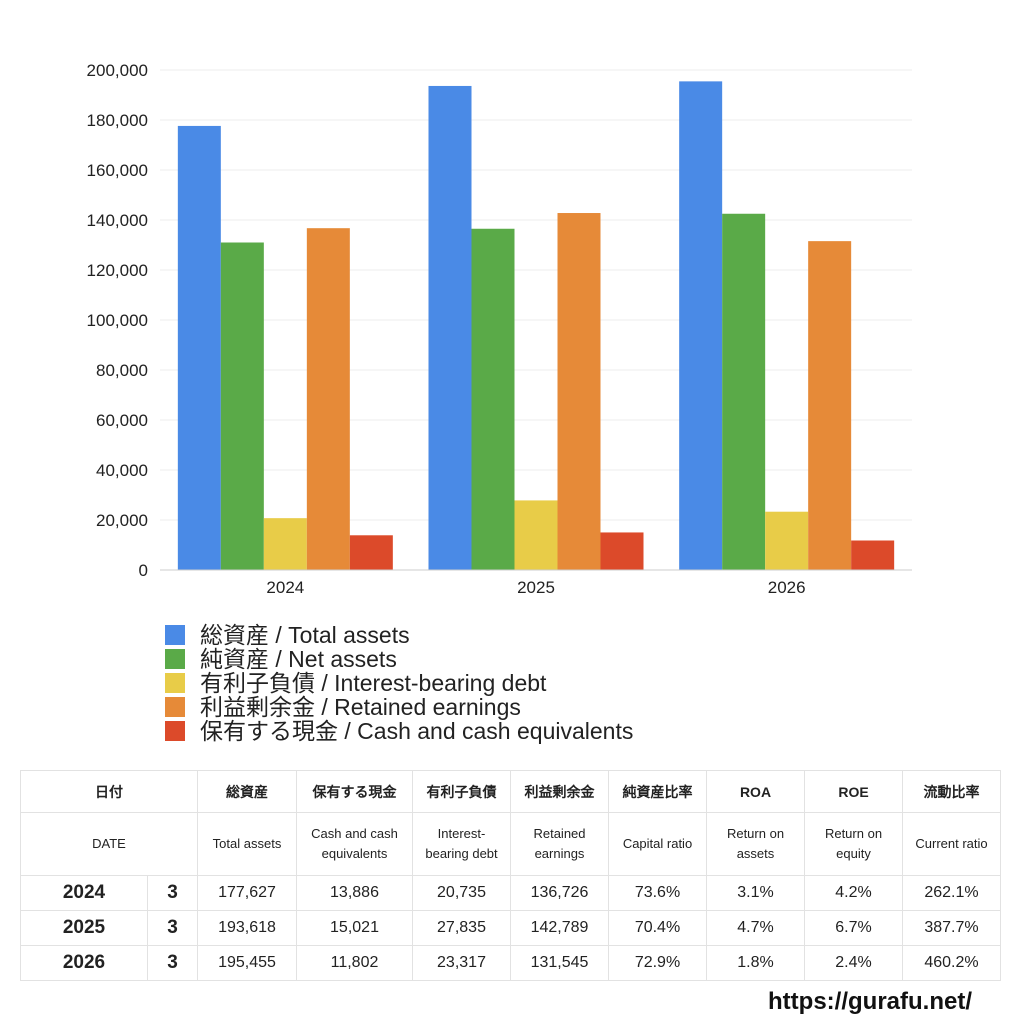 Image resolution: width=1024 pixels, height=1024 pixels. I want to click on header-cell: 総資産, so click(247, 791).